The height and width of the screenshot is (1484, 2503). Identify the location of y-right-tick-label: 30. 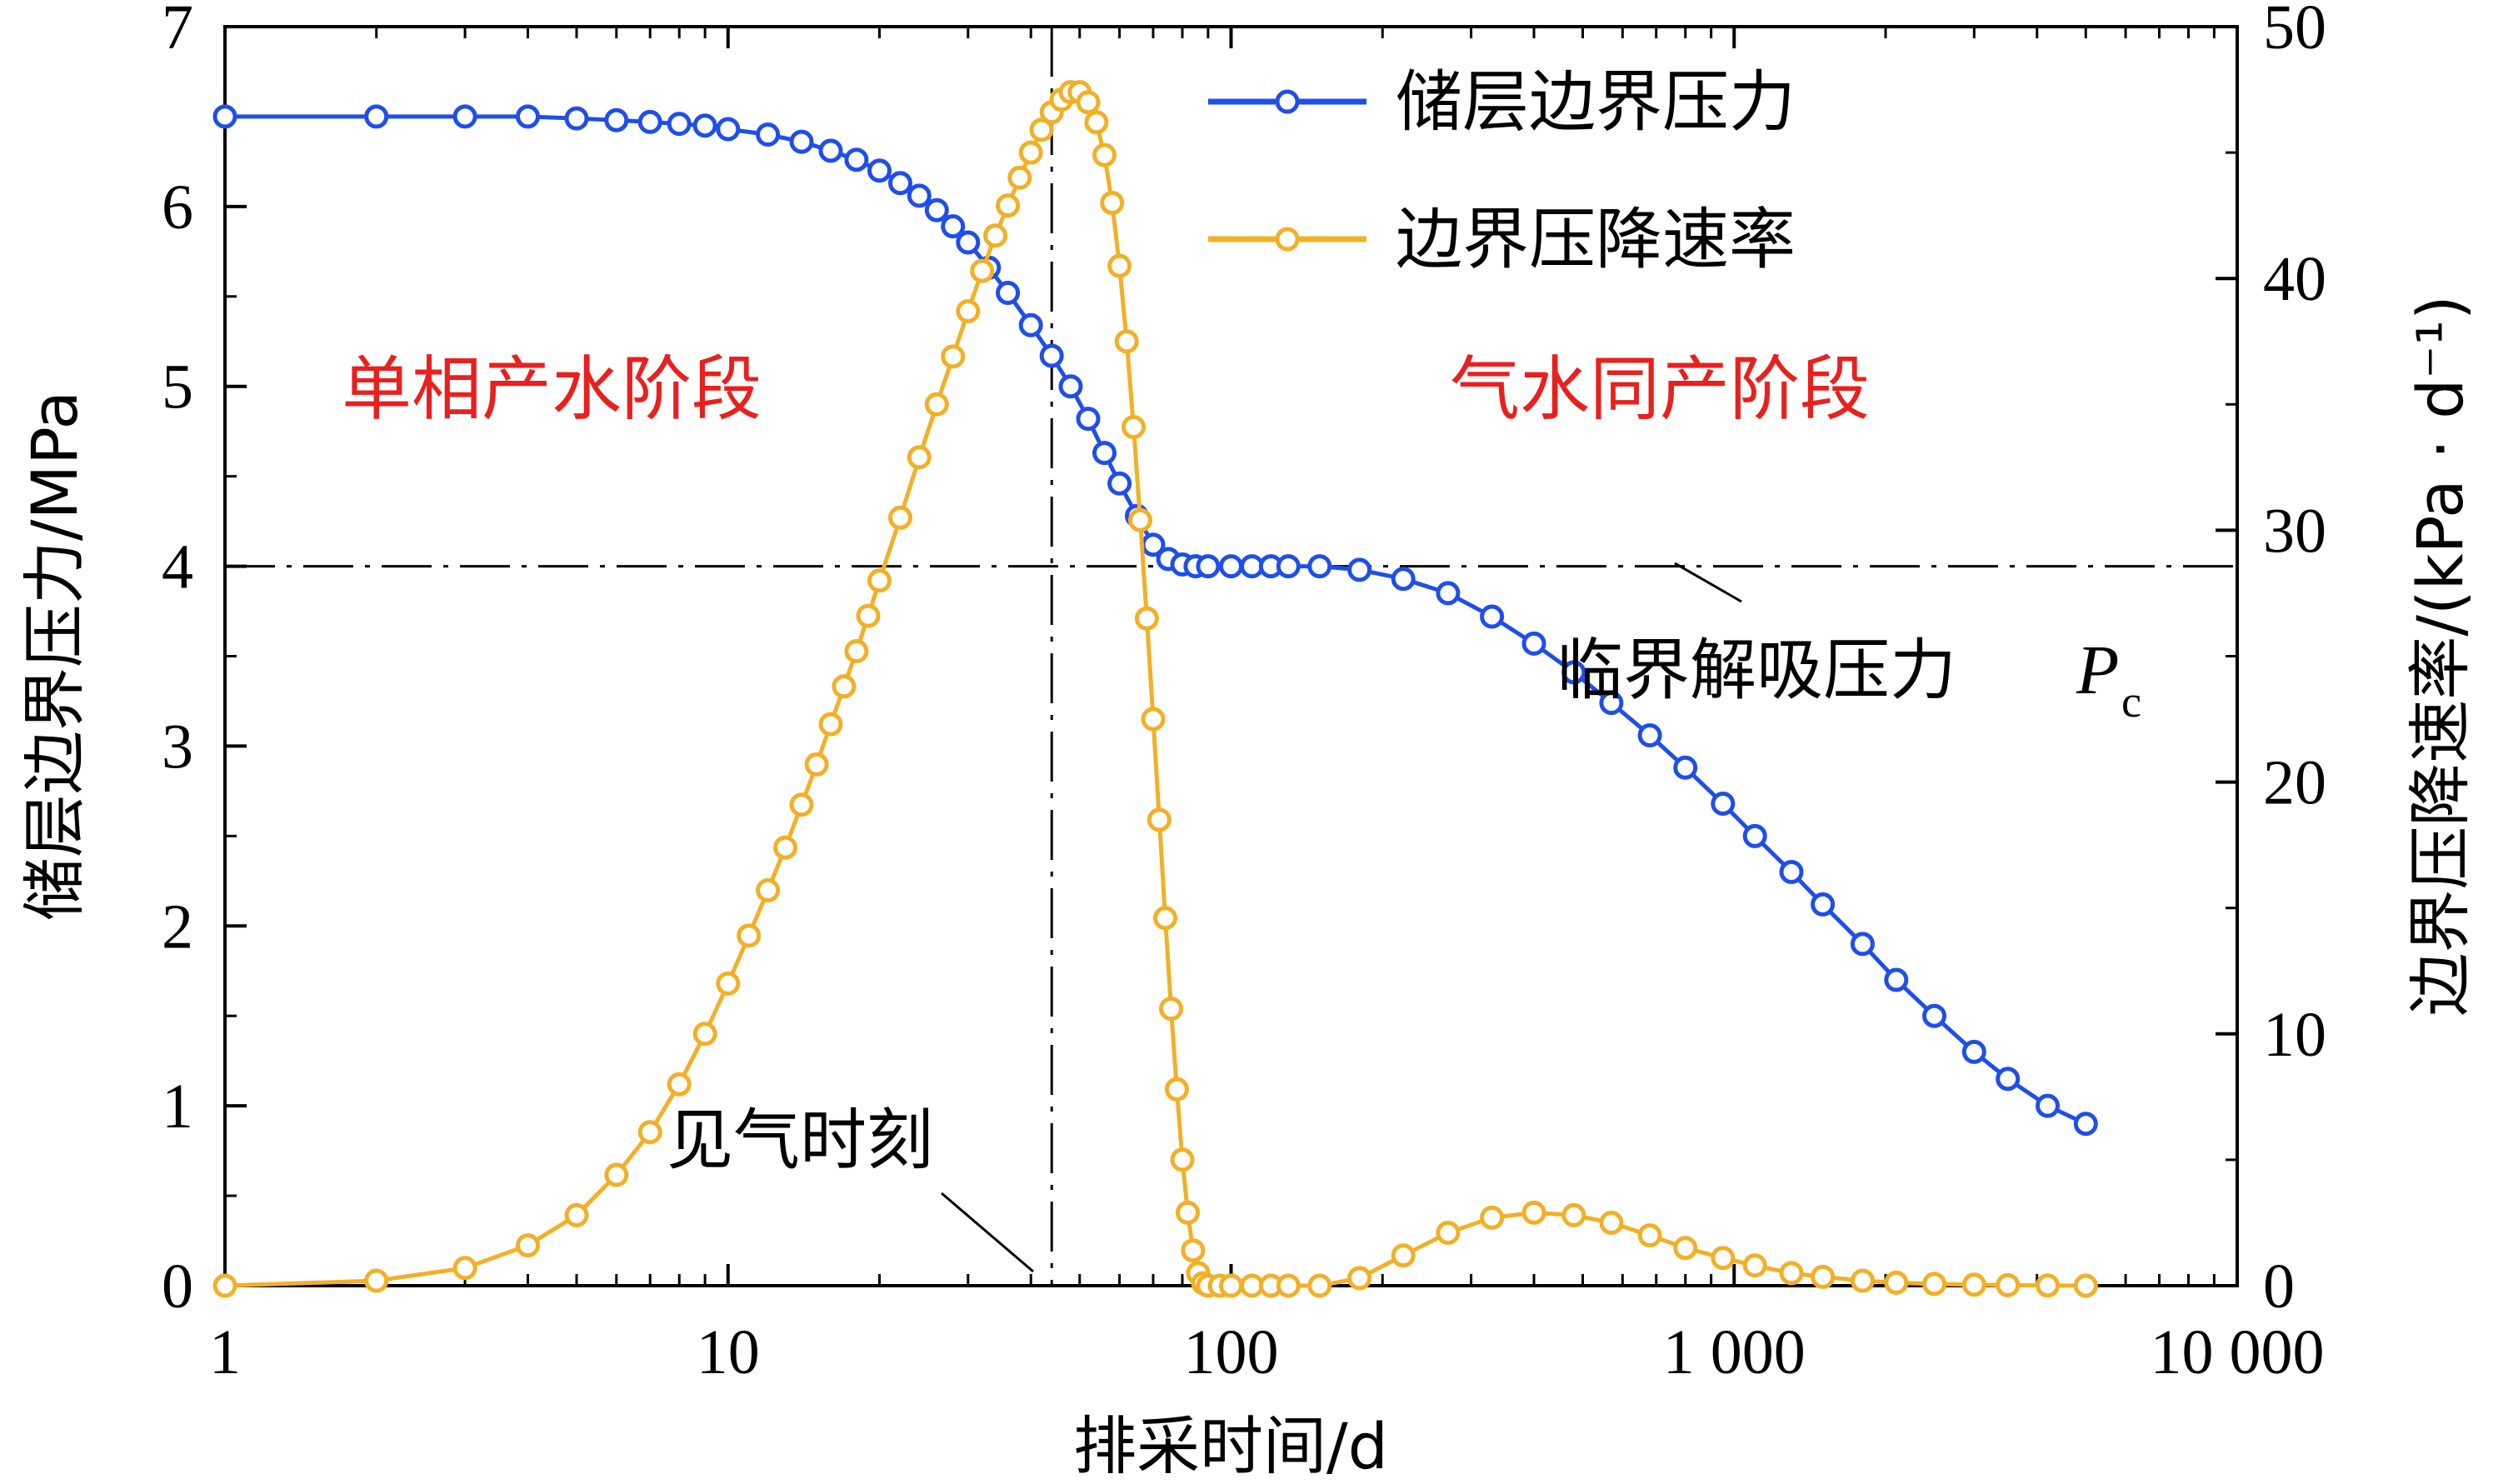
(2294, 531).